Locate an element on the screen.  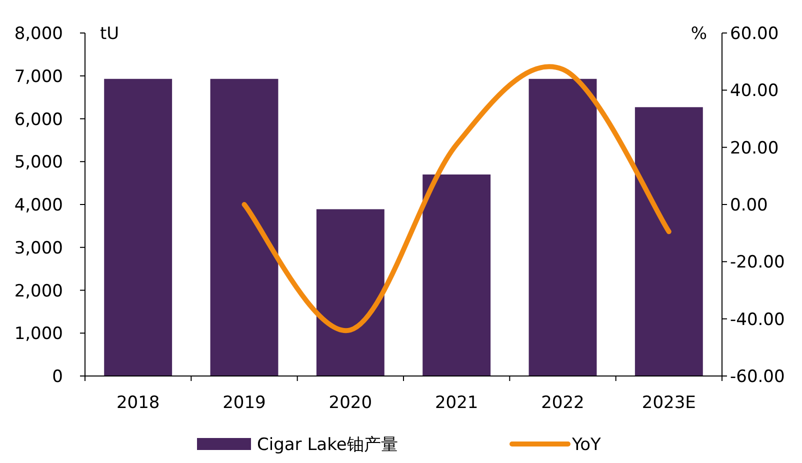
y2-tick-label: 0.00 is located at coordinates (749, 206).